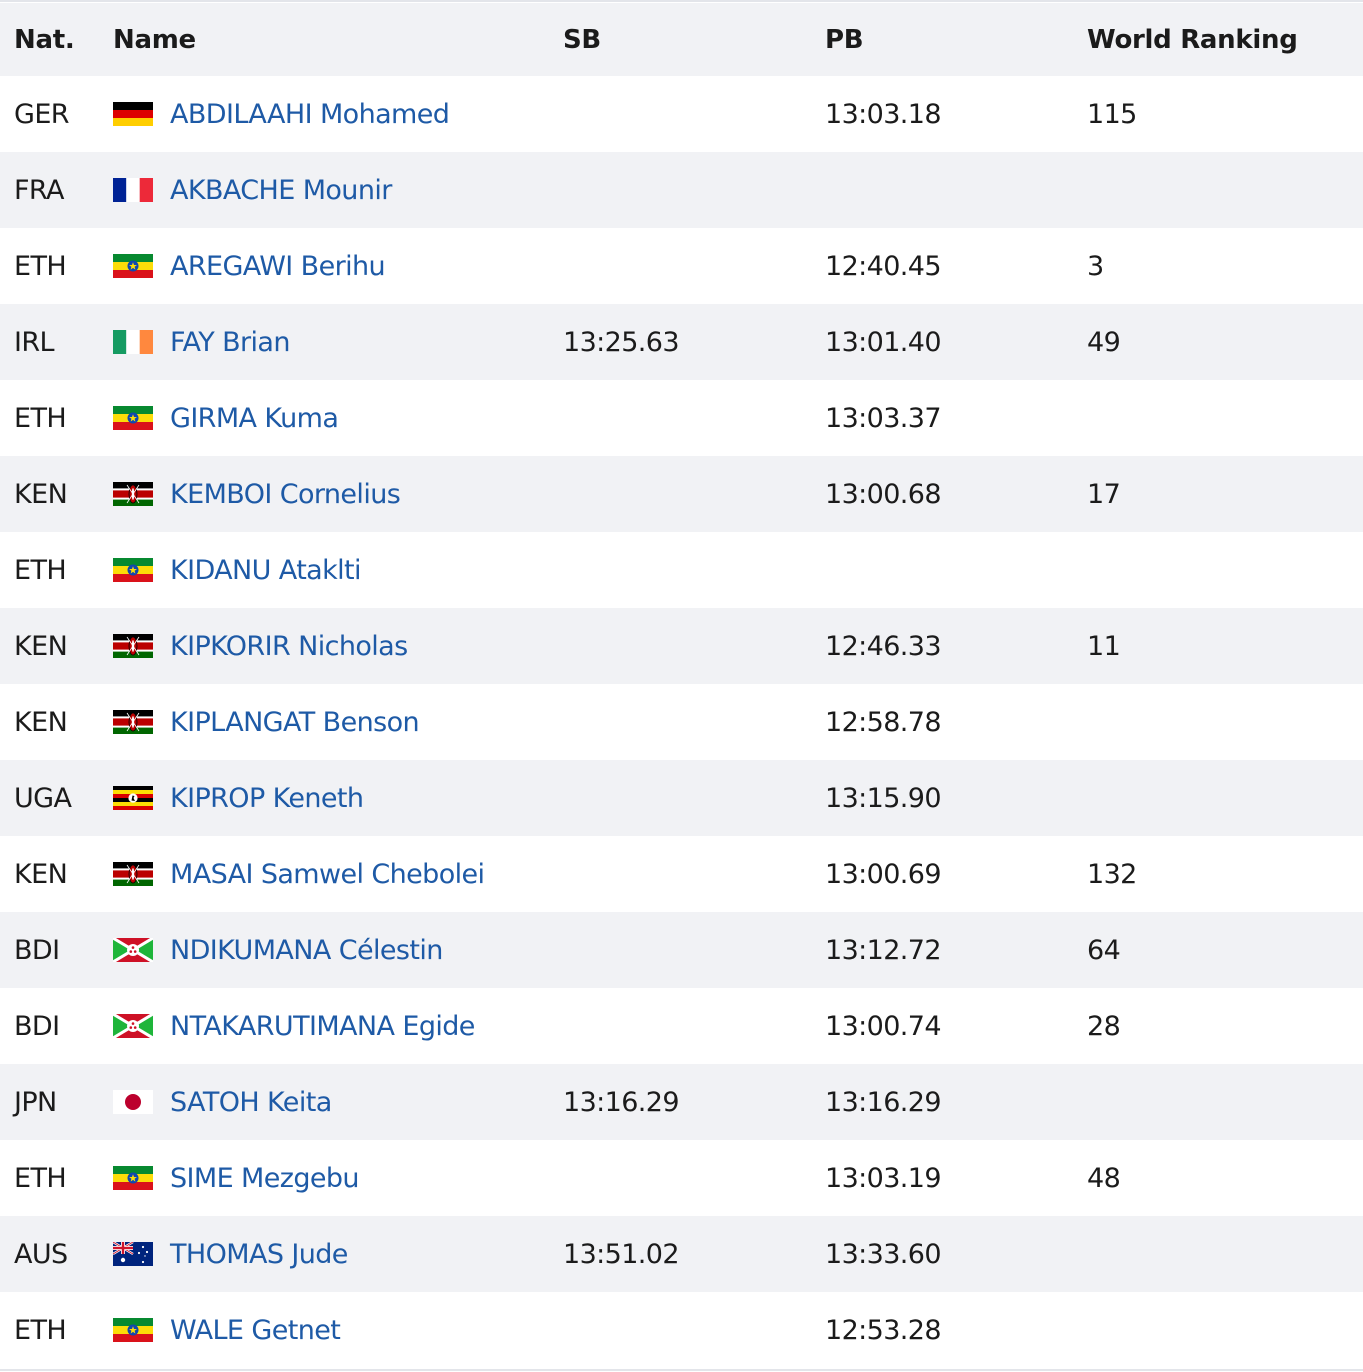  What do you see at coordinates (154, 39) in the screenshot?
I see `column-header-name: Name` at bounding box center [154, 39].